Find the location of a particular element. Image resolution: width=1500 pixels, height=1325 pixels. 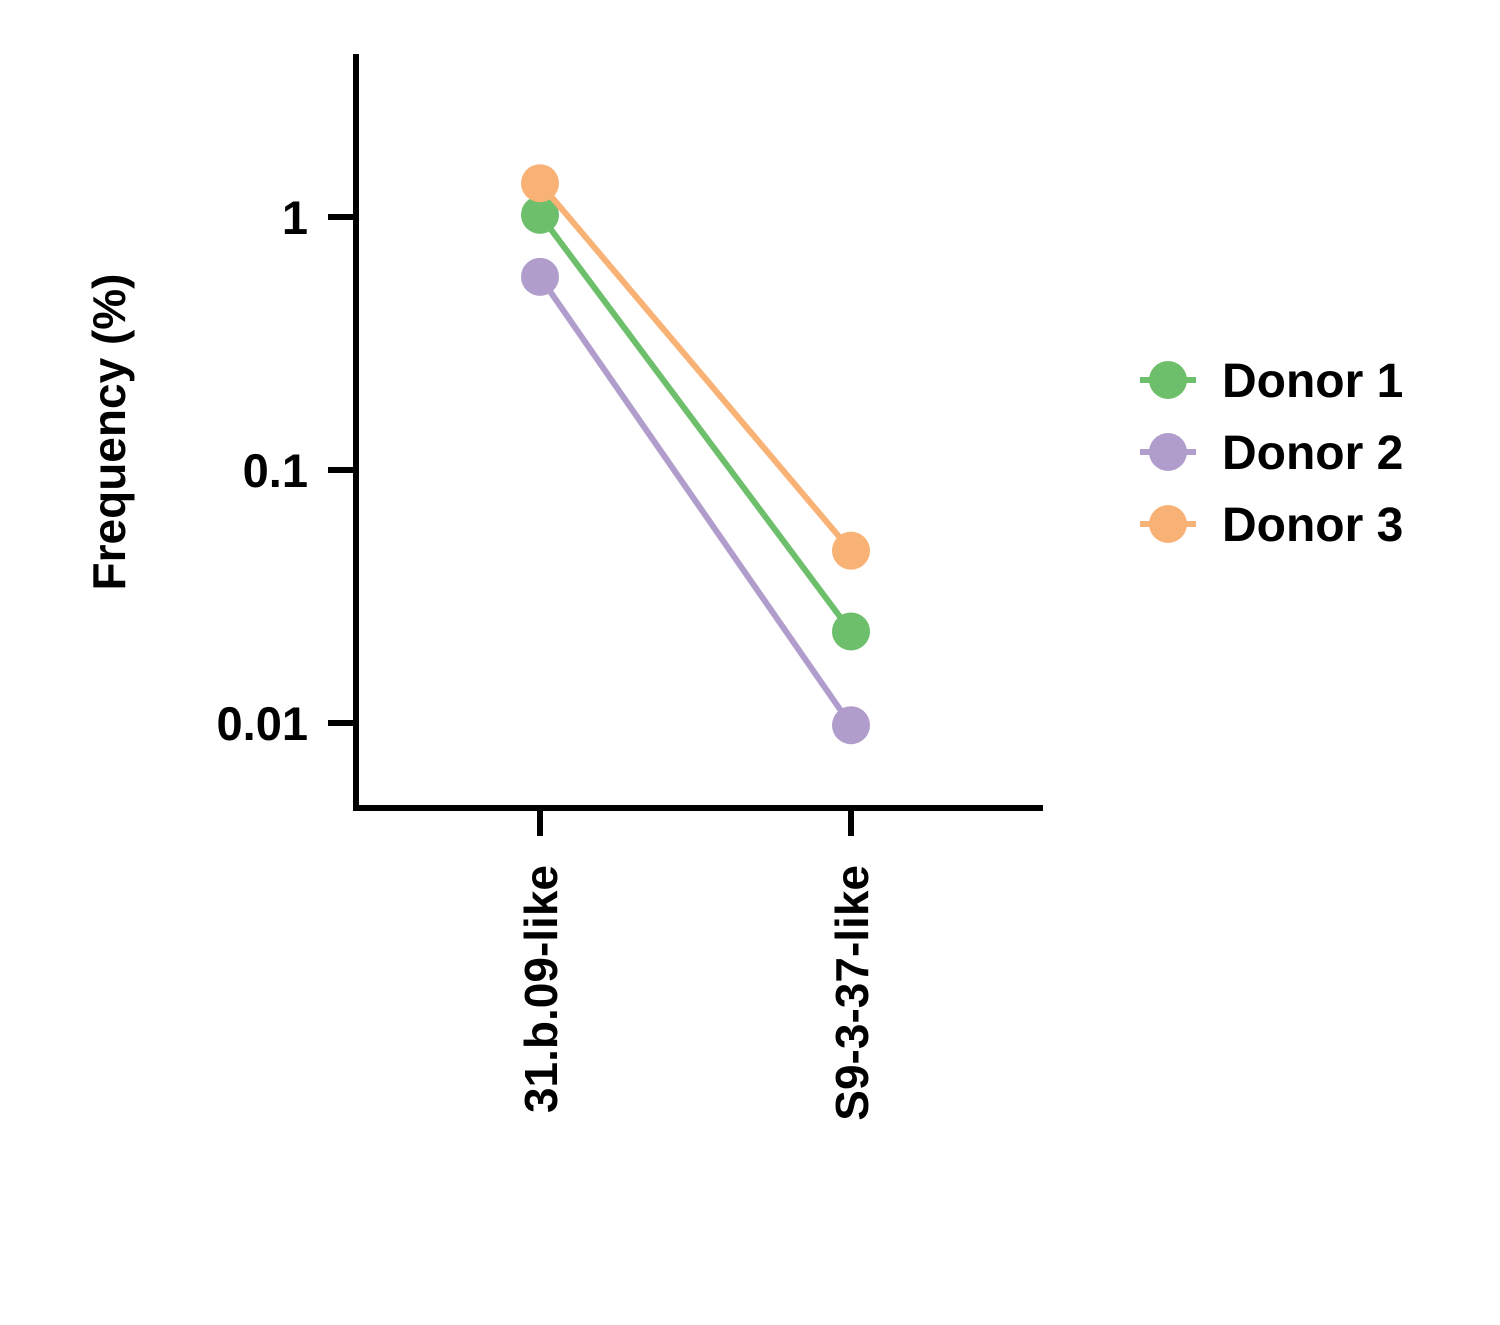

legend: Donor 1 Donor 2 Donor 3 is located at coordinates (1271, 453).